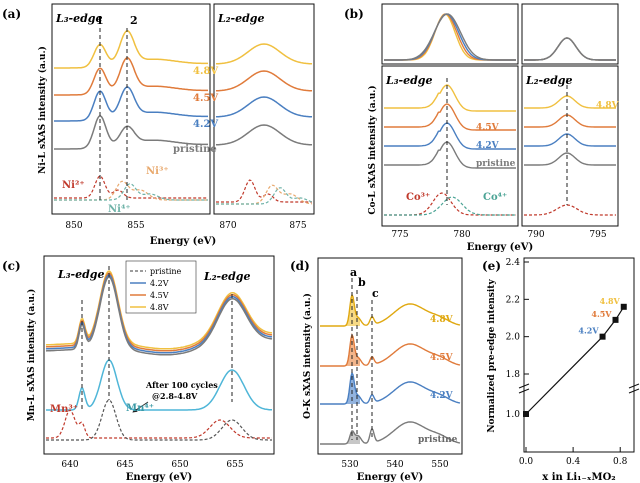 The height and width of the screenshot is (483, 640). Describe the element at coordinates (31, 355) in the screenshot. I see `panel-c-ylabel: Mn-L sXAS intensity (a.u.)` at that location.